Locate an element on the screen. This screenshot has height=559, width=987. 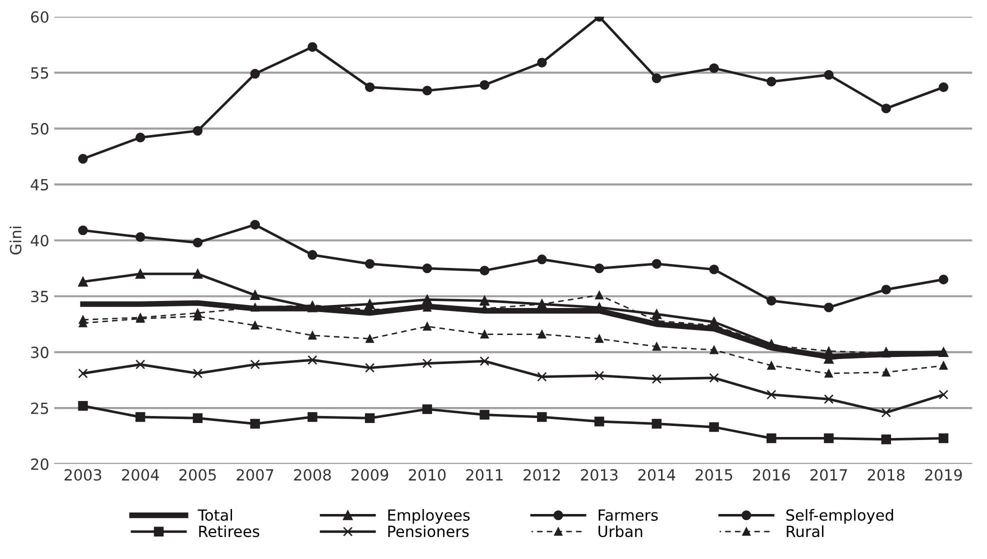
x-tick-label: 2018 is located at coordinates (886, 475).